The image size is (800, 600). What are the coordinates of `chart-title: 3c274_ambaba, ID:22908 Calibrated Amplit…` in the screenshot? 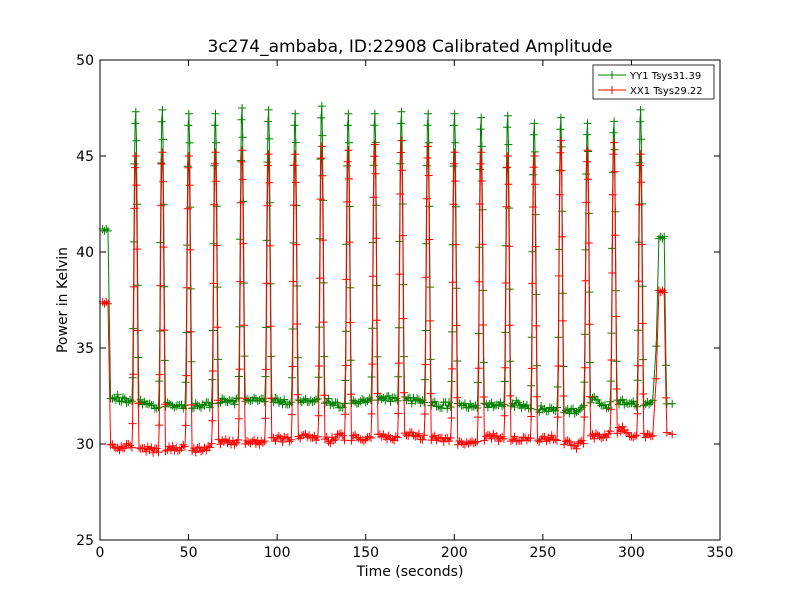 It's located at (410, 47).